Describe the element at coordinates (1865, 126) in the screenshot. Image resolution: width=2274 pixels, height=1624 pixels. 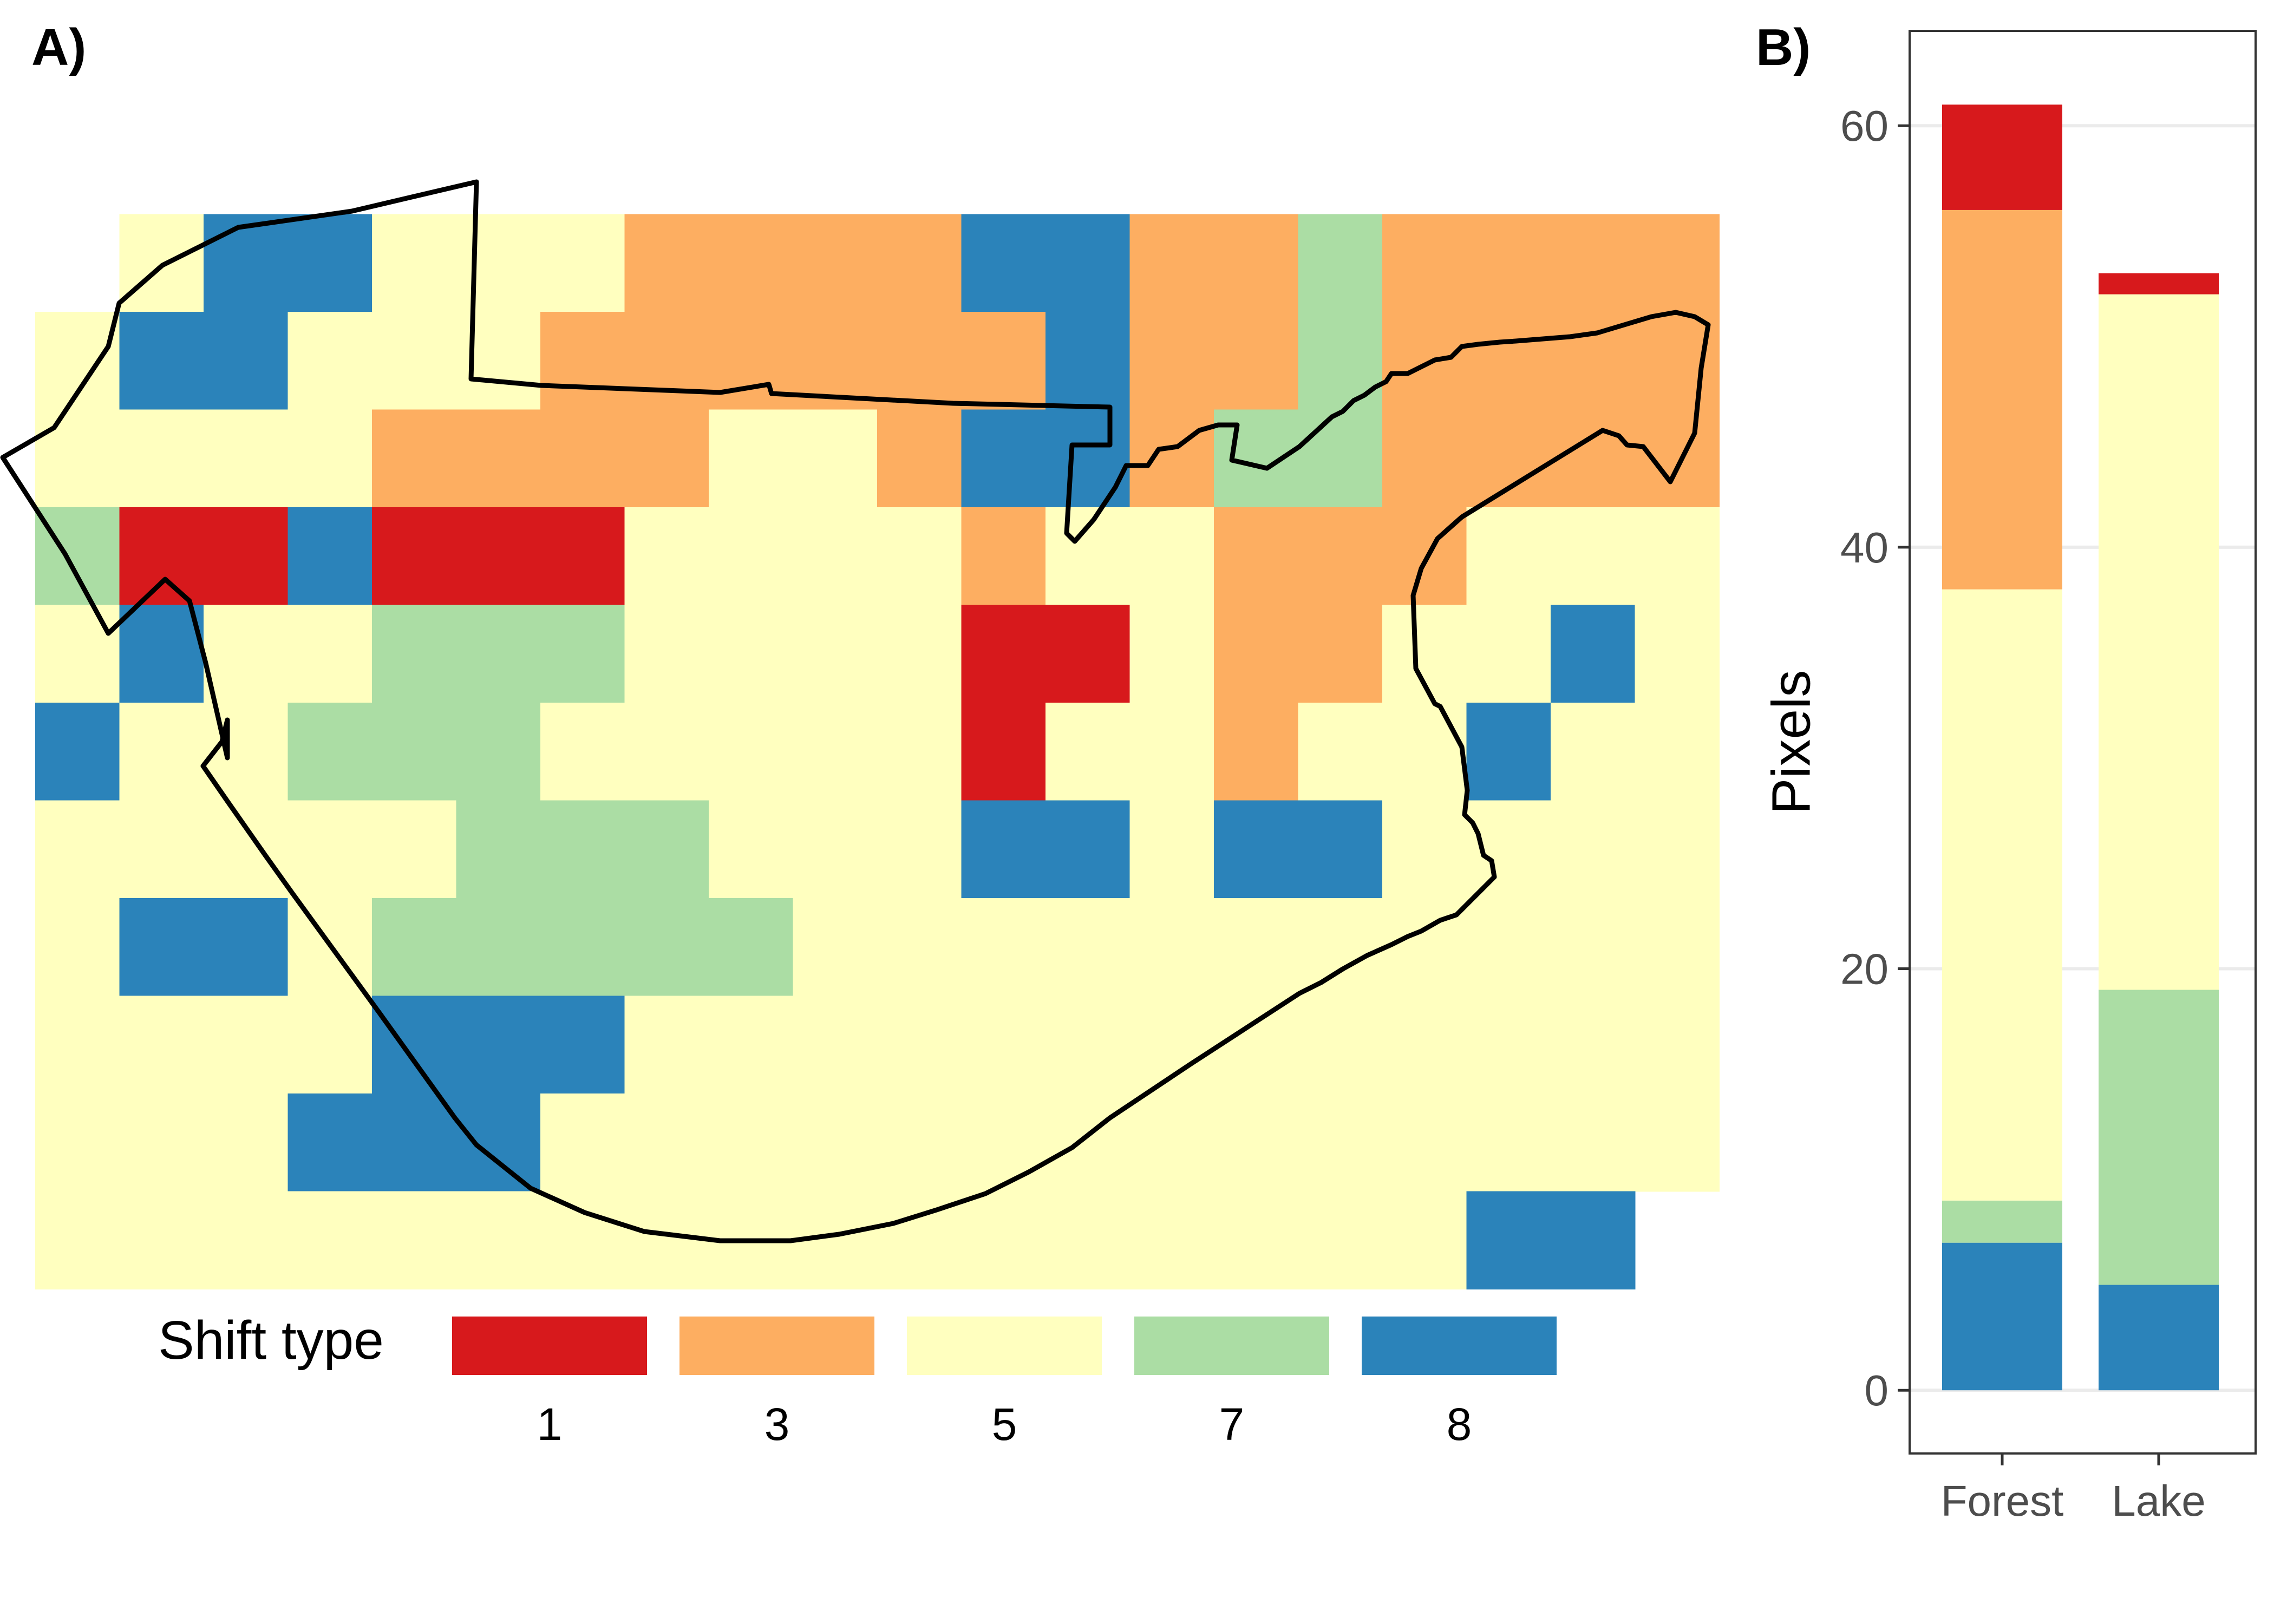
I see `y-tick-label: 60` at that location.